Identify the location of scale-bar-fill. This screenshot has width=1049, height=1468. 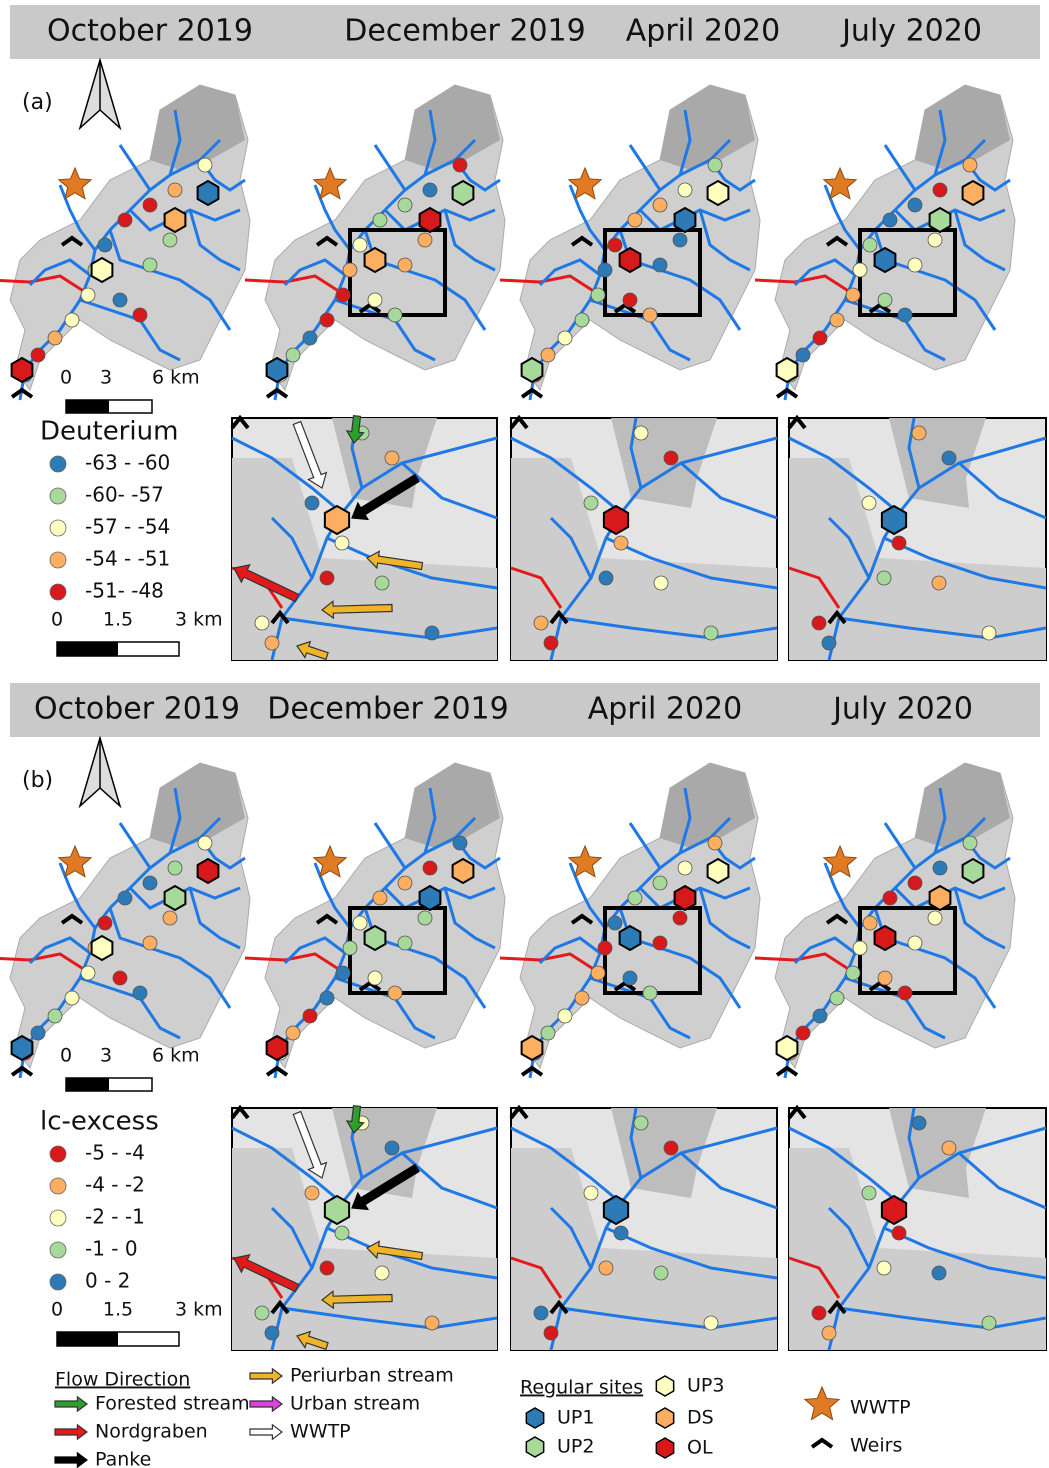
(87, 649).